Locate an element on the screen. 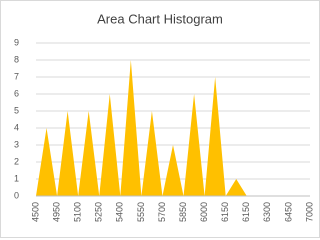 The width and height of the screenshot is (320, 240). x-tick-label: 5700 is located at coordinates (162, 212).